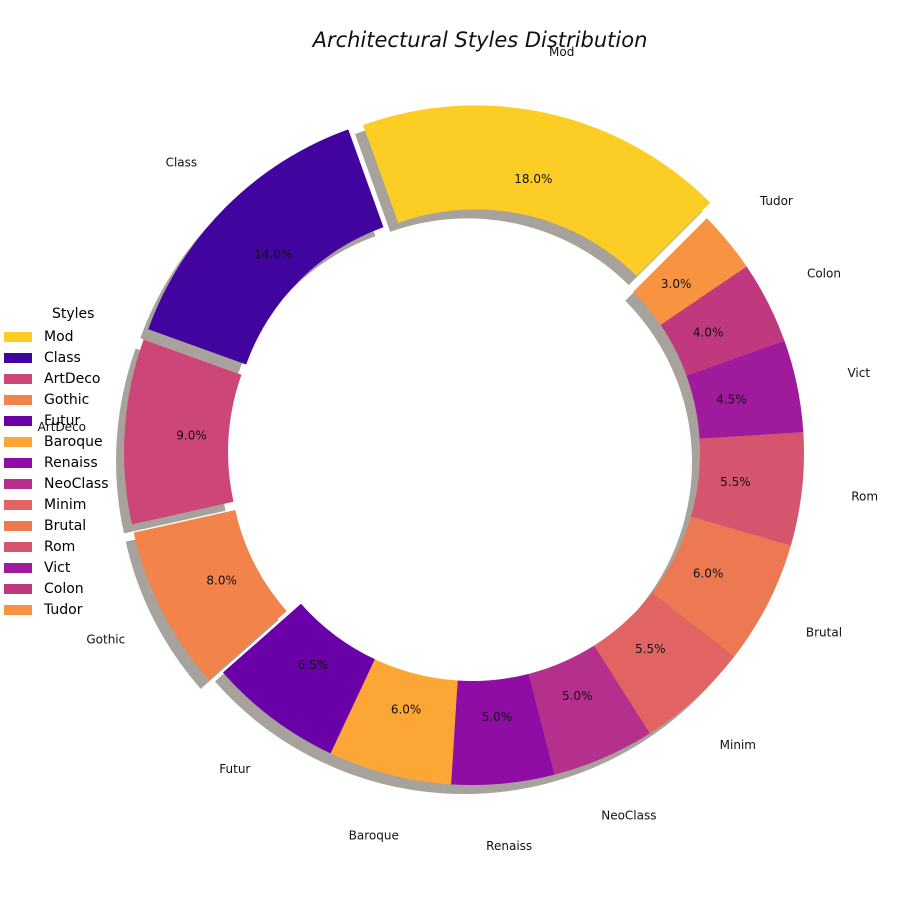 The image size is (900, 900). I want to click on wedge-neoclass, so click(589, 710).